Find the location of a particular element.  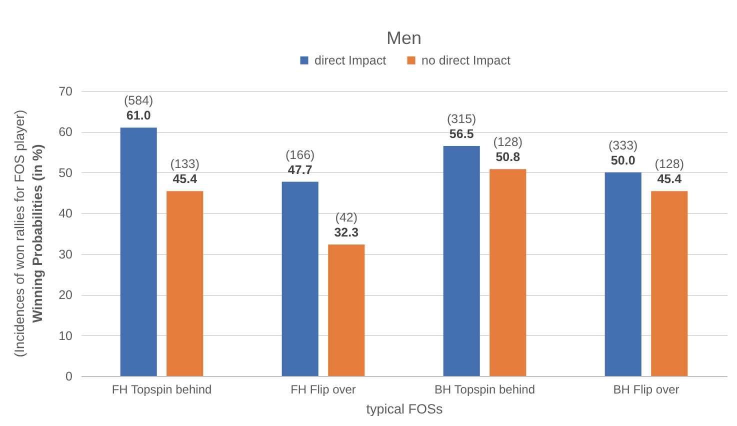

y-tick-label: 20 is located at coordinates (65, 295).